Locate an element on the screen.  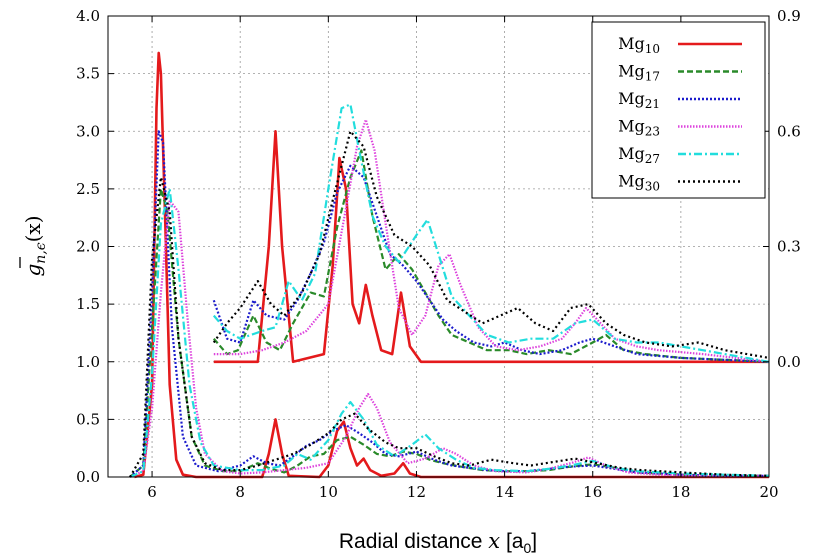
y-tick-label: 2.0 is located at coordinates (88, 247).